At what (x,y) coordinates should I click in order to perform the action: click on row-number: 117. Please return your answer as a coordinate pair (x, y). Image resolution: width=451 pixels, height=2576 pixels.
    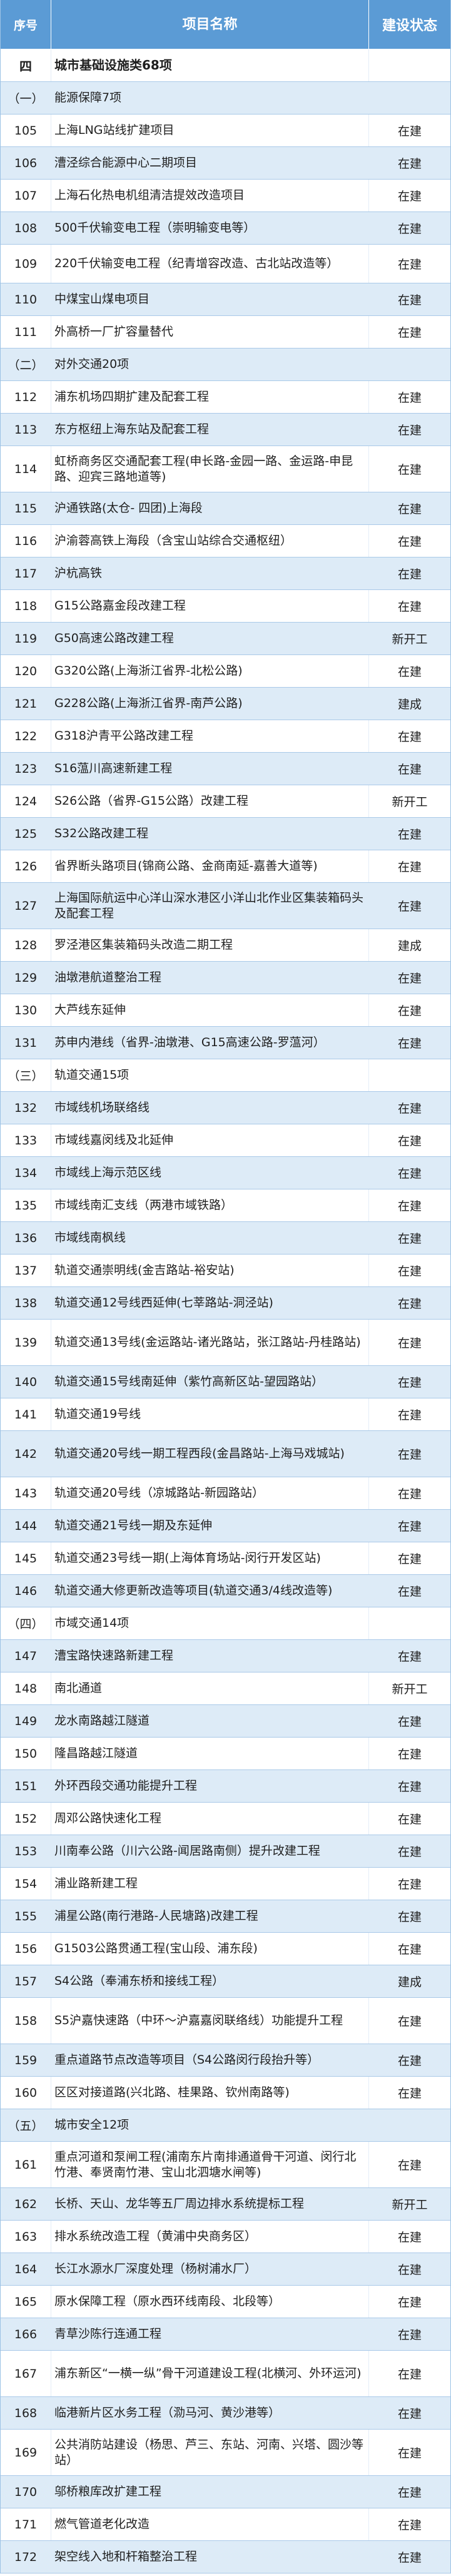
    Looking at the image, I should click on (26, 573).